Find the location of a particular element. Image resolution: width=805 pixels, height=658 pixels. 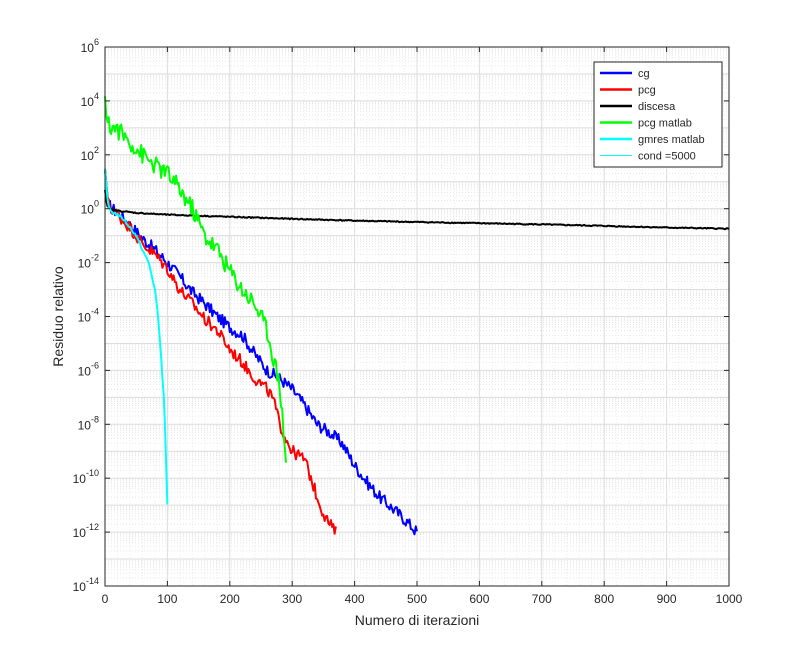

y-tick-exponent: -6 is located at coordinates (95, 365).